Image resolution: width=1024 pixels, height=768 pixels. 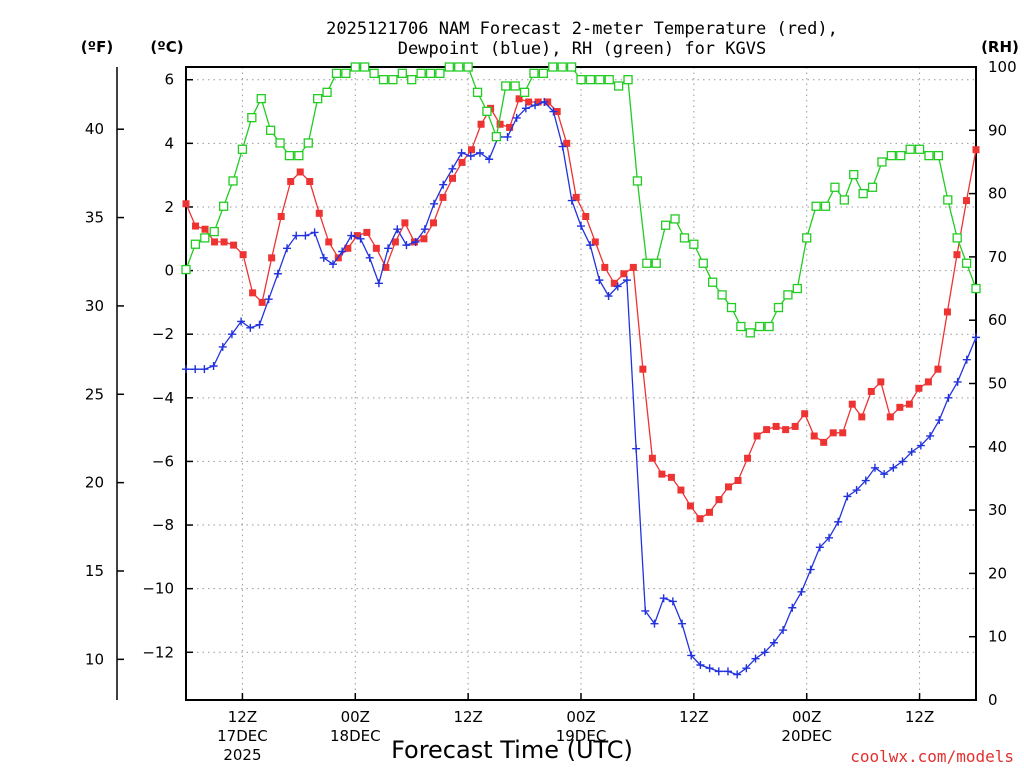 What do you see at coordinates (169, 207) in the screenshot?
I see `celsius-tick-label: 2` at bounding box center [169, 207].